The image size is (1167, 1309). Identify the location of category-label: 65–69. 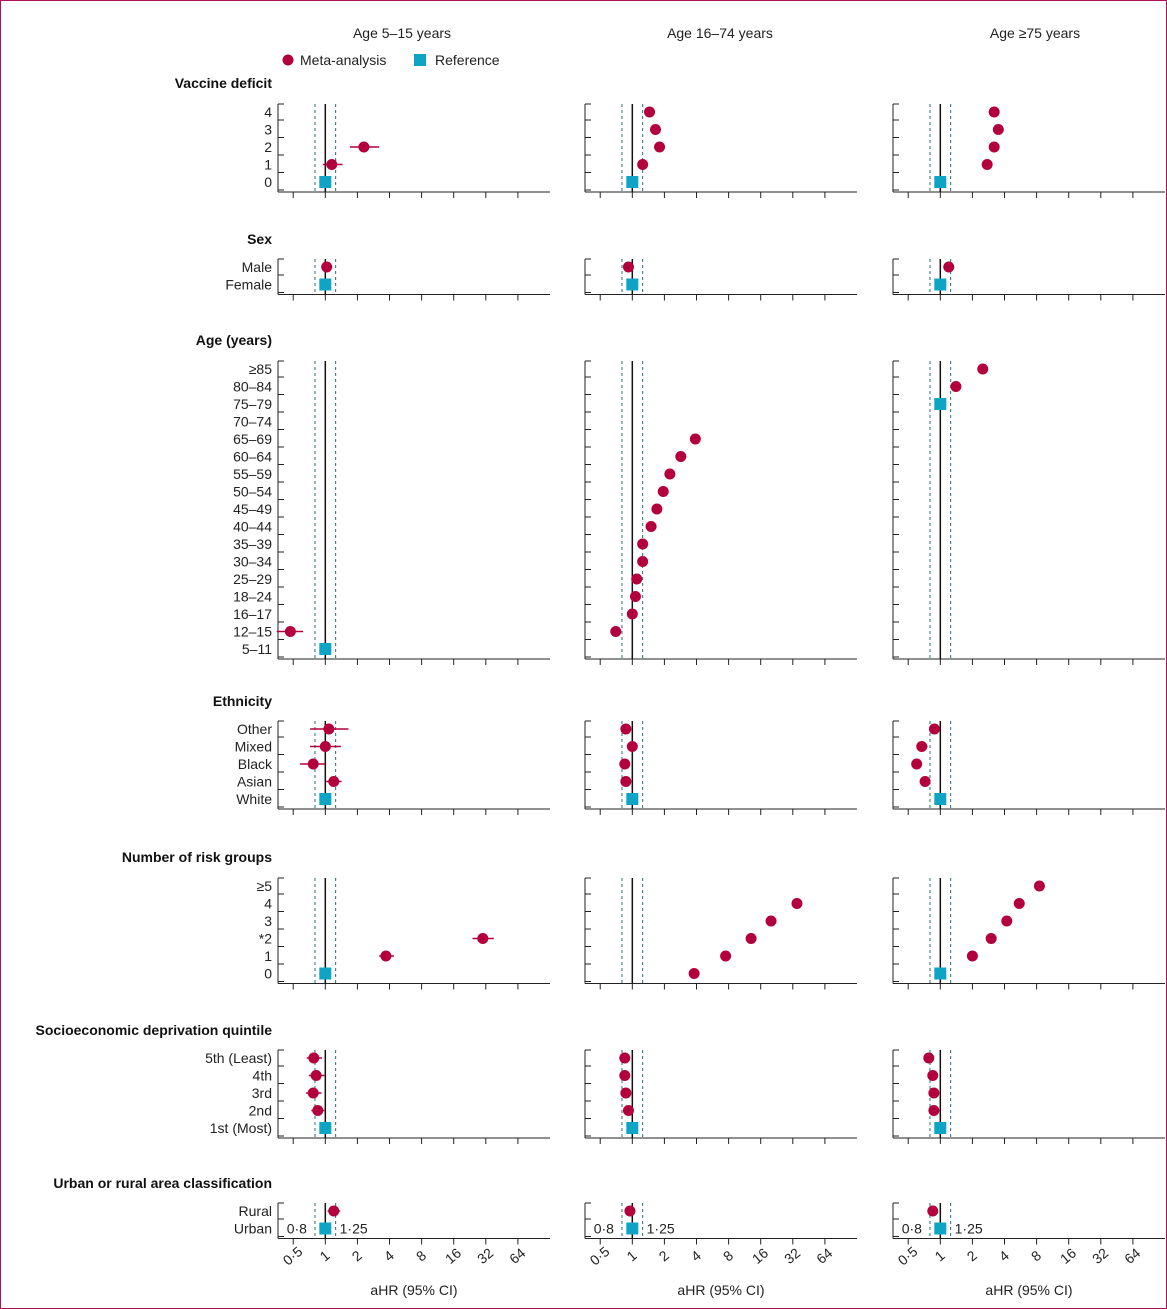
(252, 439).